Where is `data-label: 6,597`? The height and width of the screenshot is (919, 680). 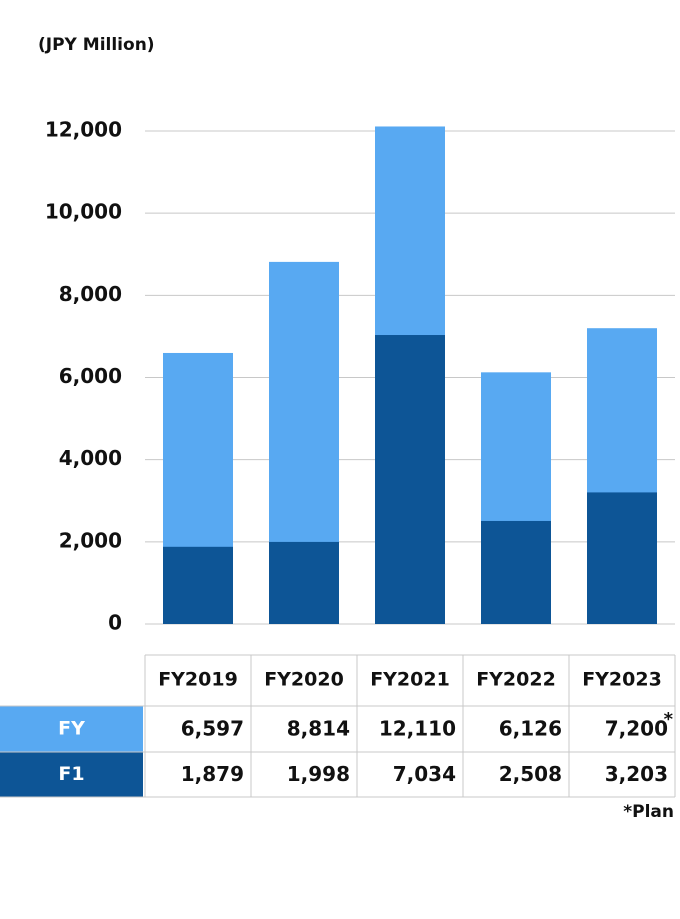 data-label: 6,597 is located at coordinates (212, 729).